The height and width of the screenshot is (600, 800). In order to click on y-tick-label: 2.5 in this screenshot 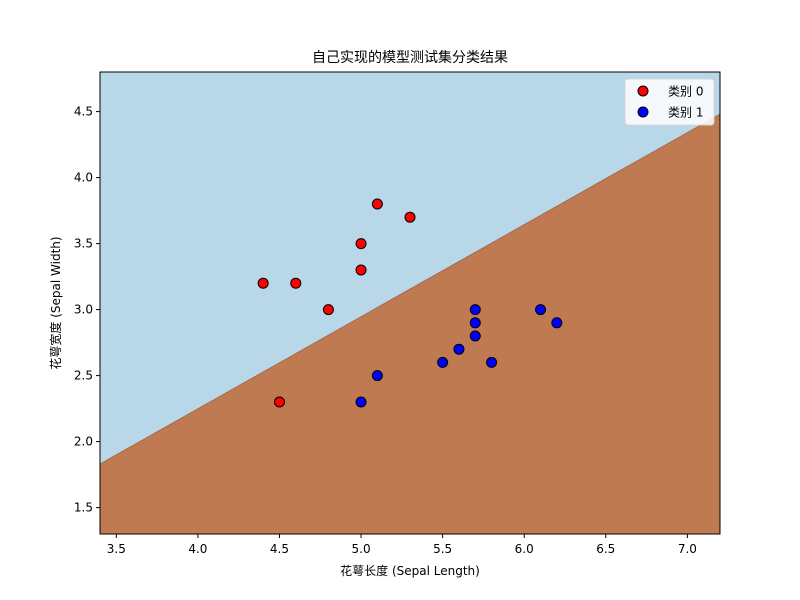, I will do `click(83, 376)`.